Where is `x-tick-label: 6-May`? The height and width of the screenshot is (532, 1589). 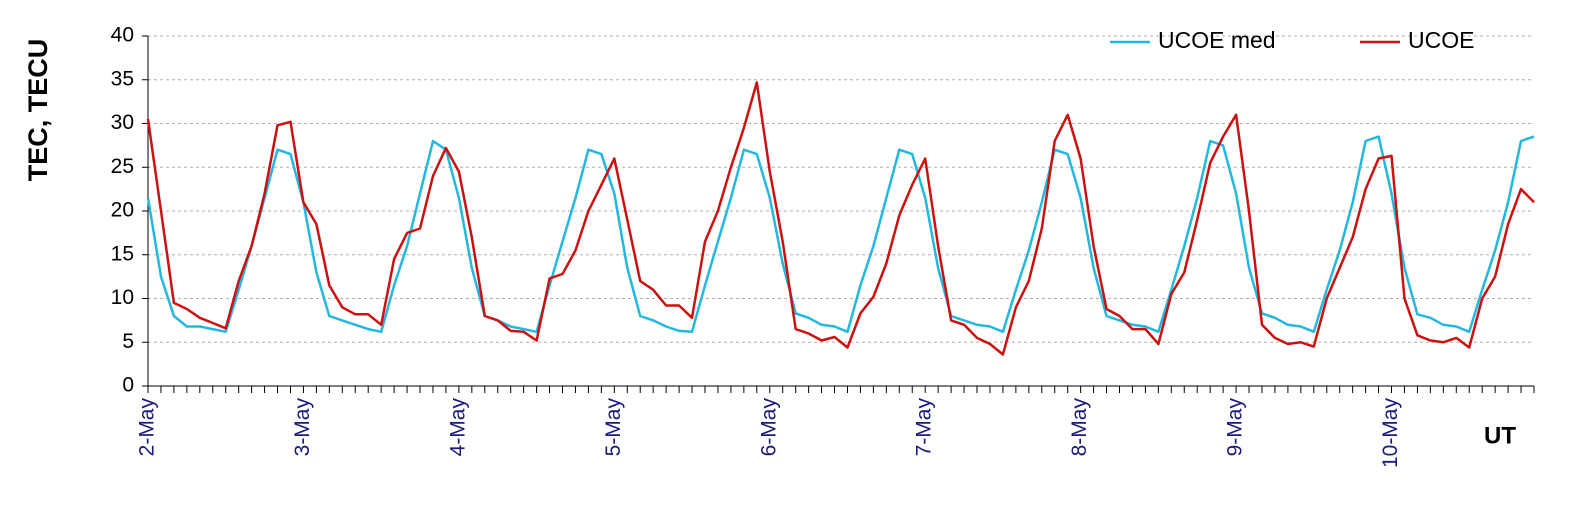
x-tick-label: 6-May is located at coordinates (768, 427).